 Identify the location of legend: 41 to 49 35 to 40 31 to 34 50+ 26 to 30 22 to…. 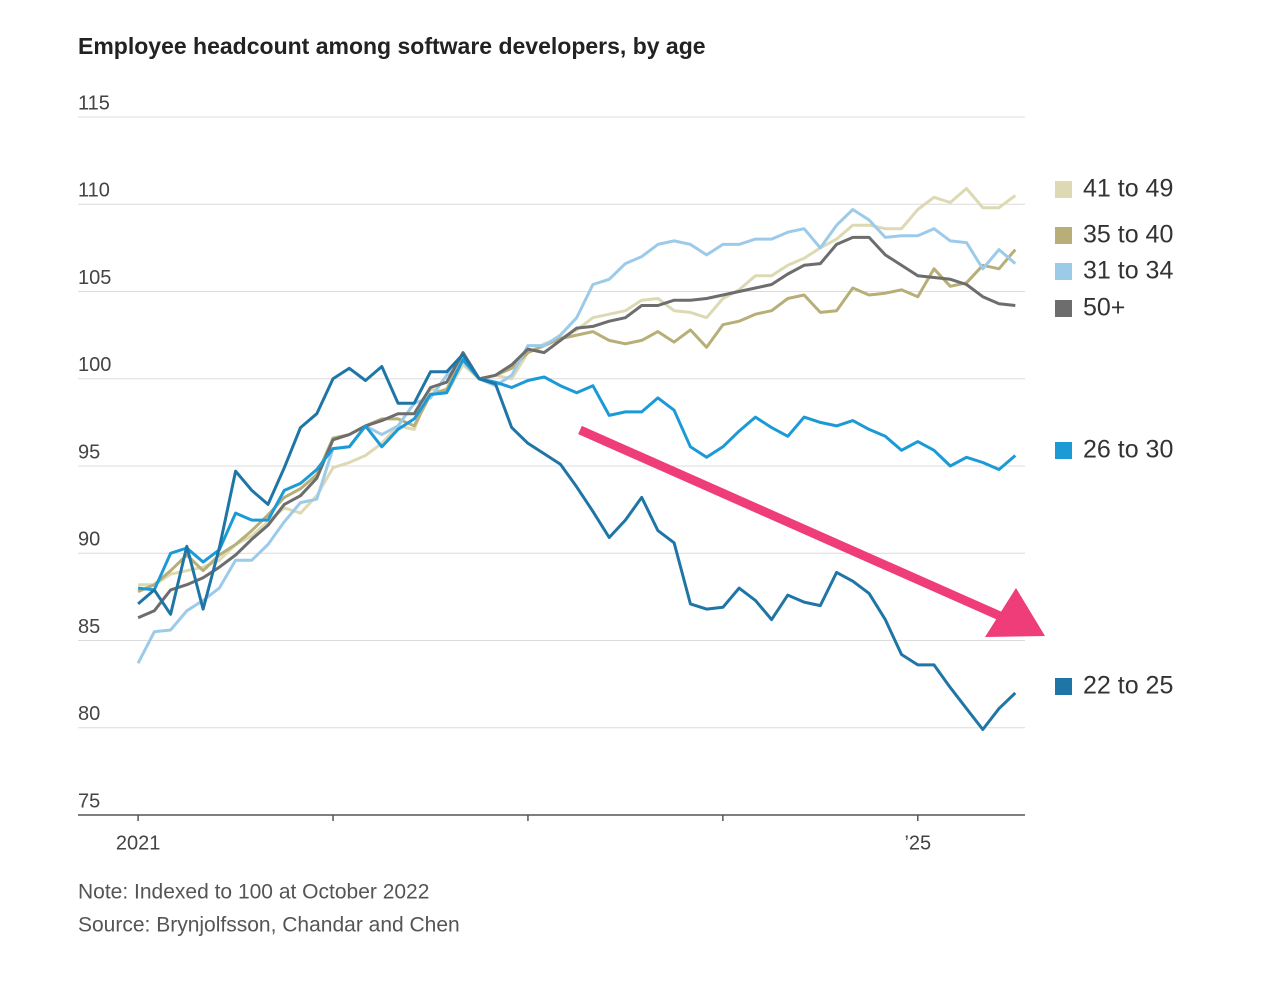
(1114, 437).